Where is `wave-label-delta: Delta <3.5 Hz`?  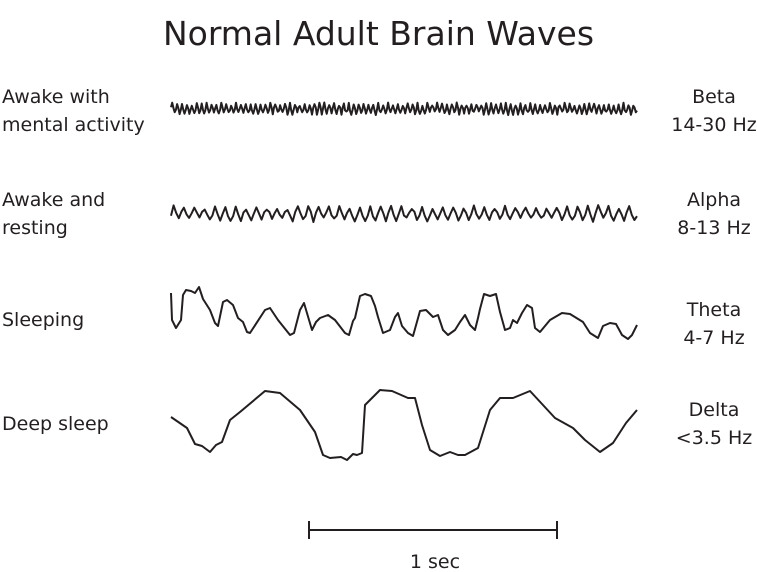
wave-label-delta: Delta <3.5 Hz is located at coordinates (712, 424).